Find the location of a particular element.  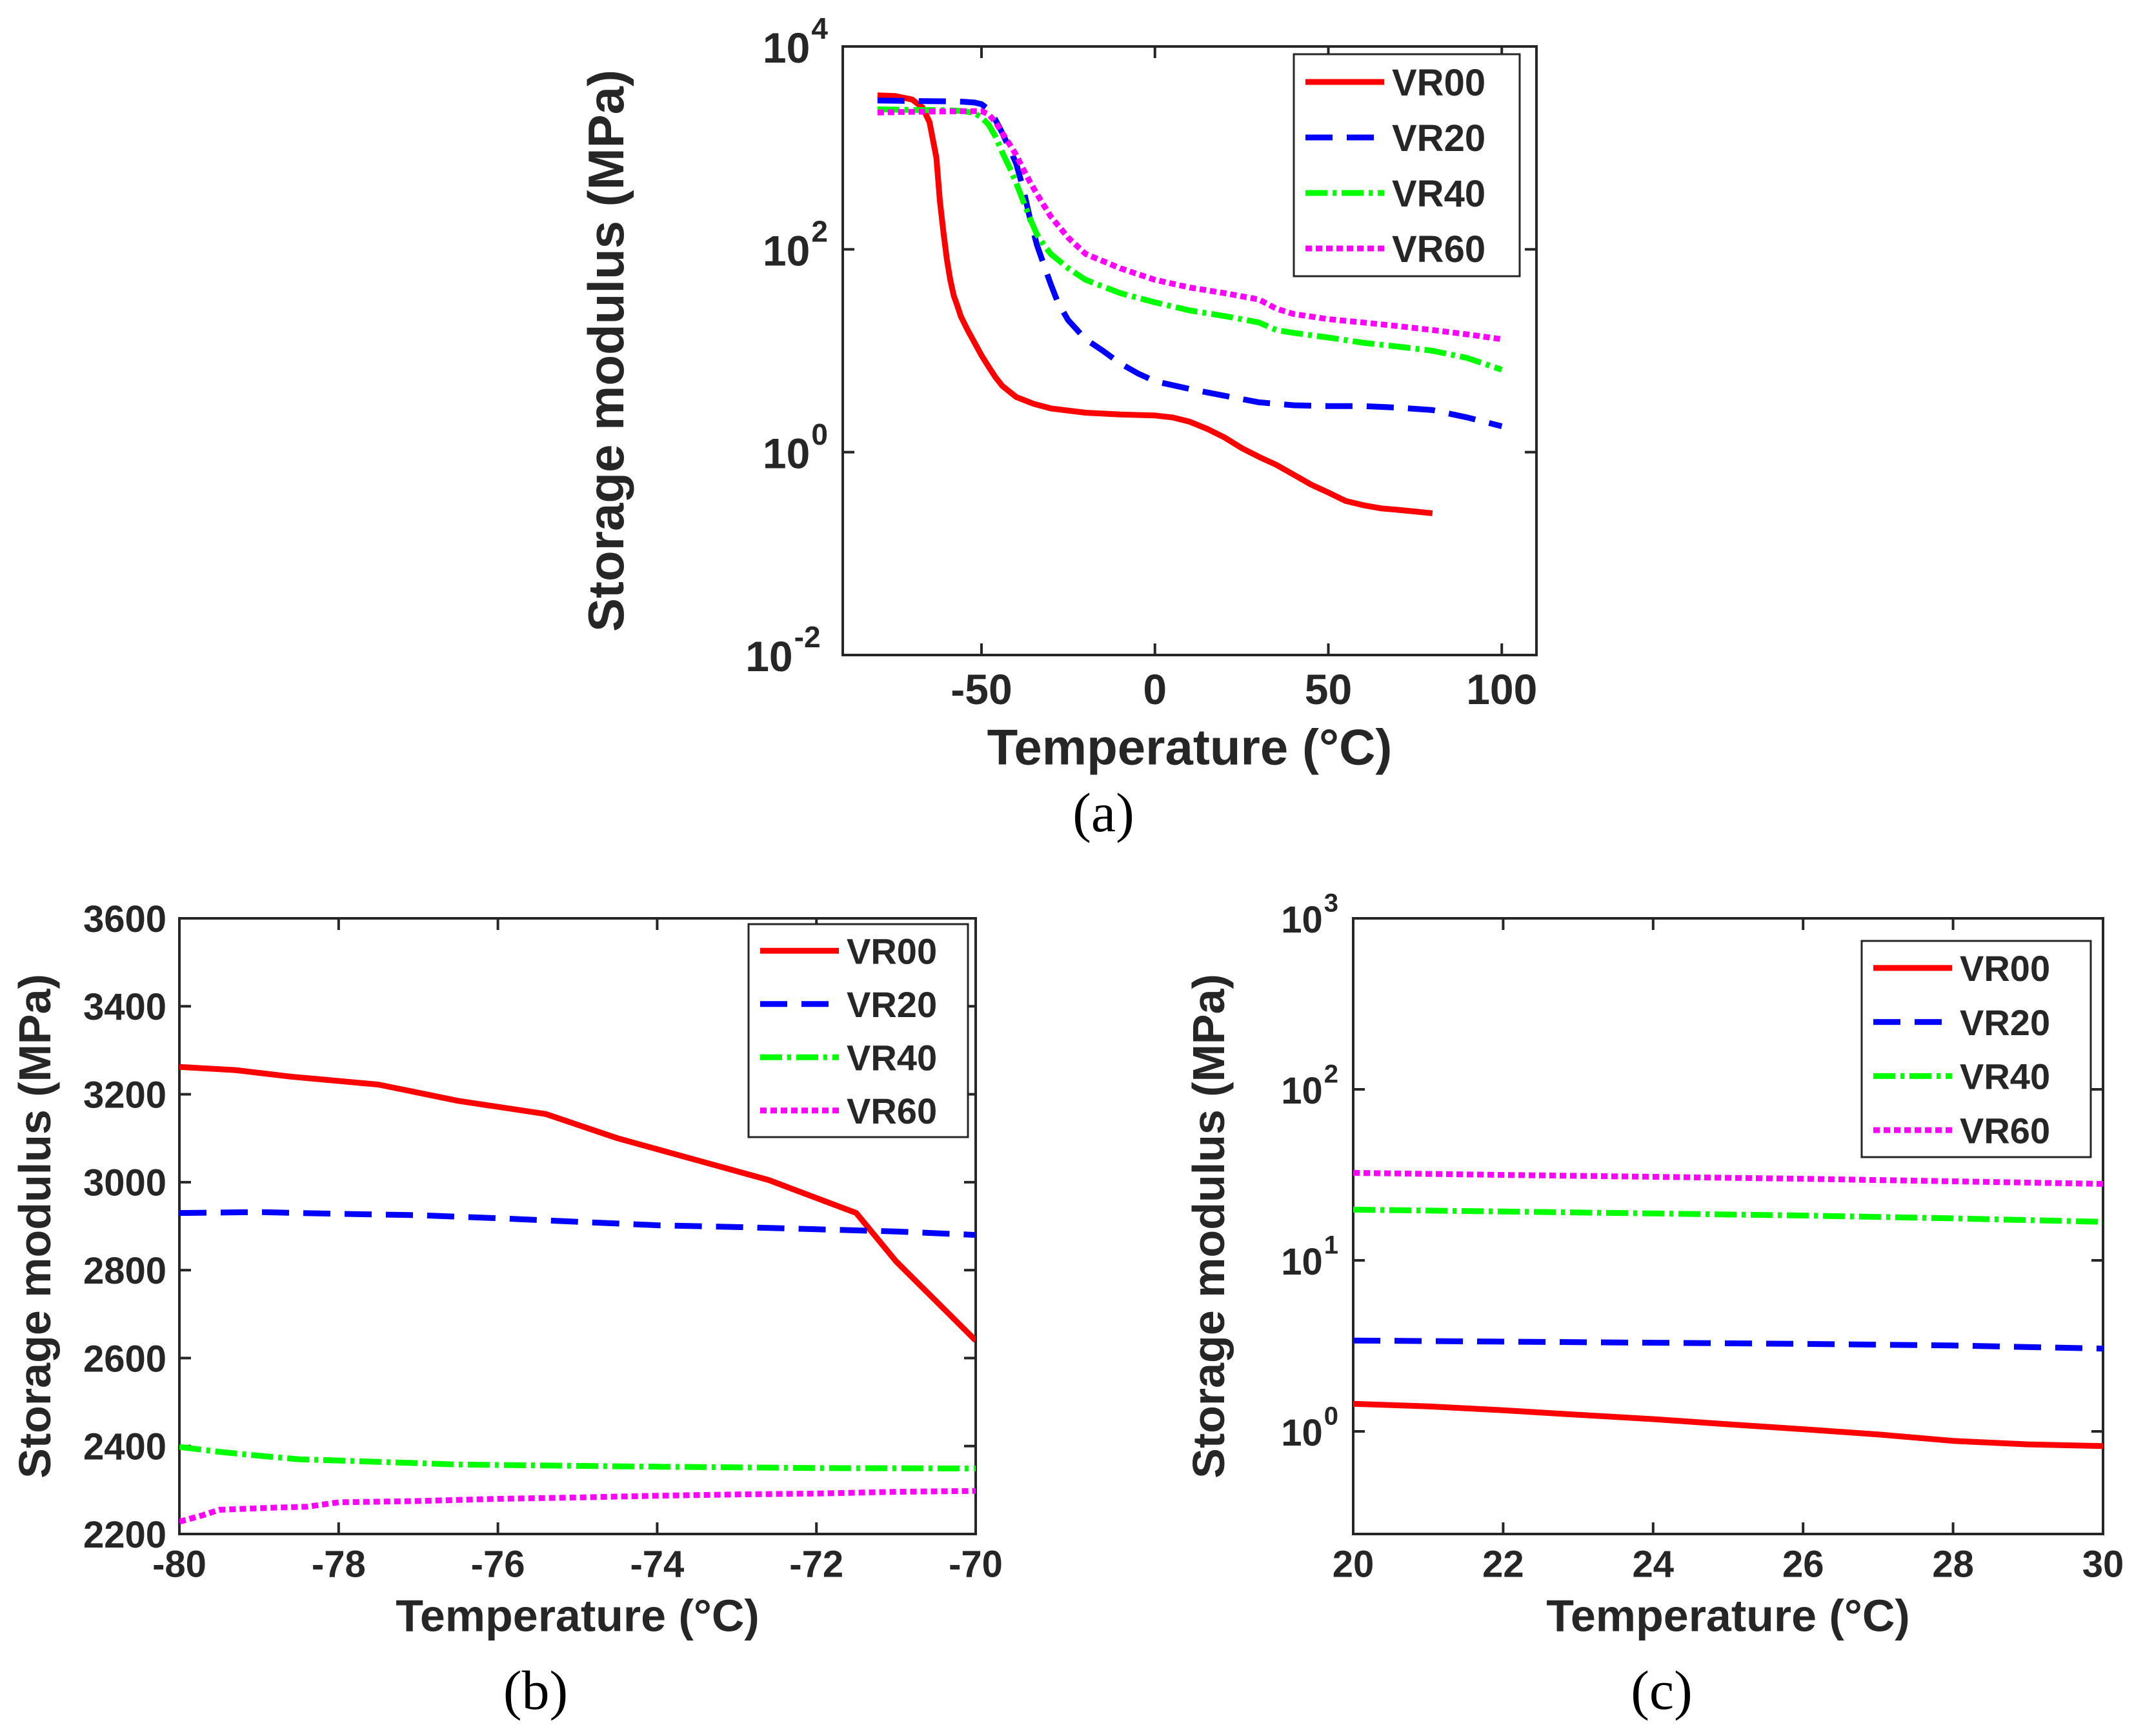

x-tick-label: 30 is located at coordinates (2103, 1565).